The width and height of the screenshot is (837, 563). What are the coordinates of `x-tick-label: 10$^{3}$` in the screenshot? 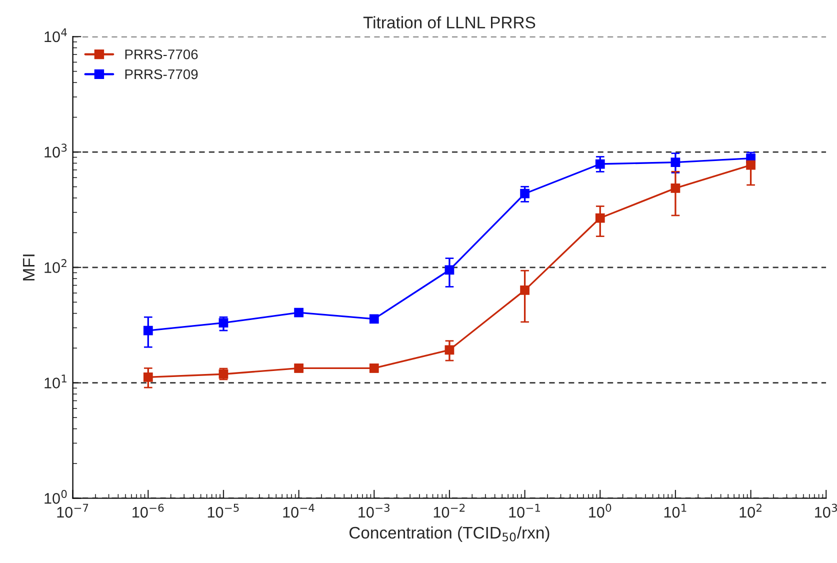 It's located at (826, 511).